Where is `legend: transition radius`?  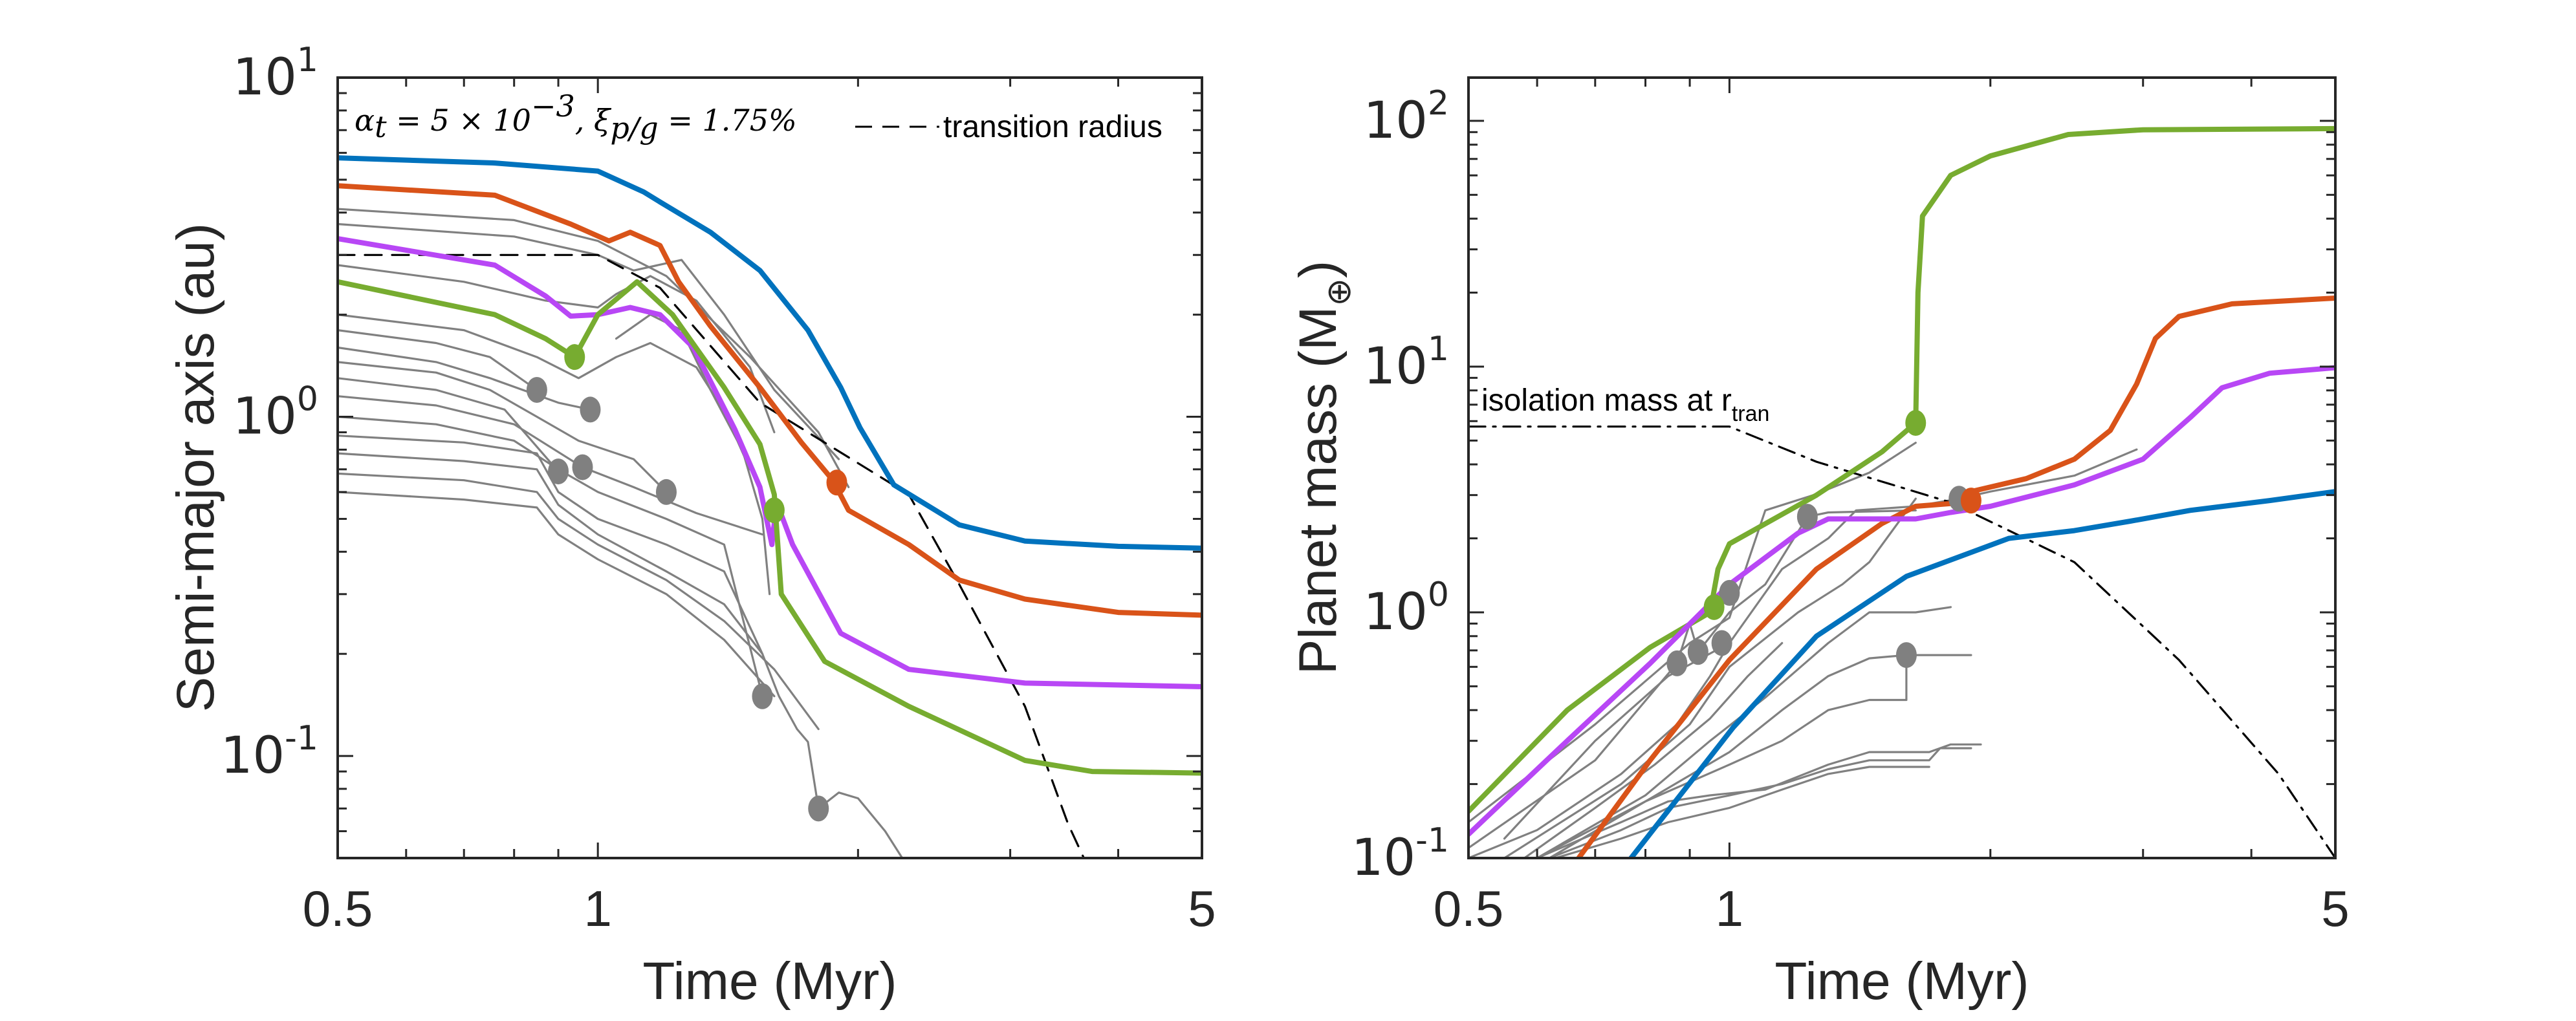
legend: transition radius is located at coordinates (1008, 127).